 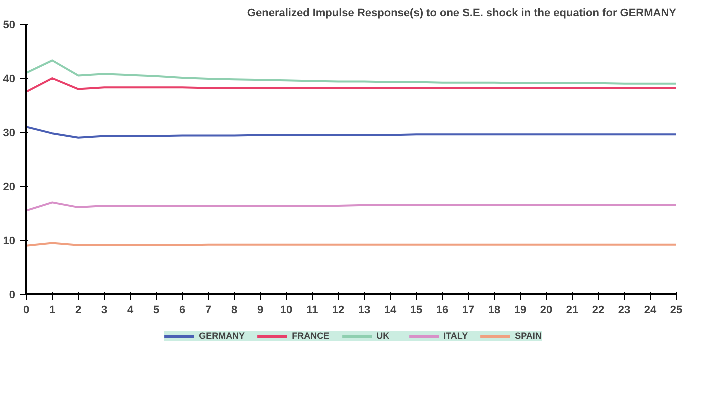 I want to click on legend-label: GERMANY, so click(x=222, y=336).